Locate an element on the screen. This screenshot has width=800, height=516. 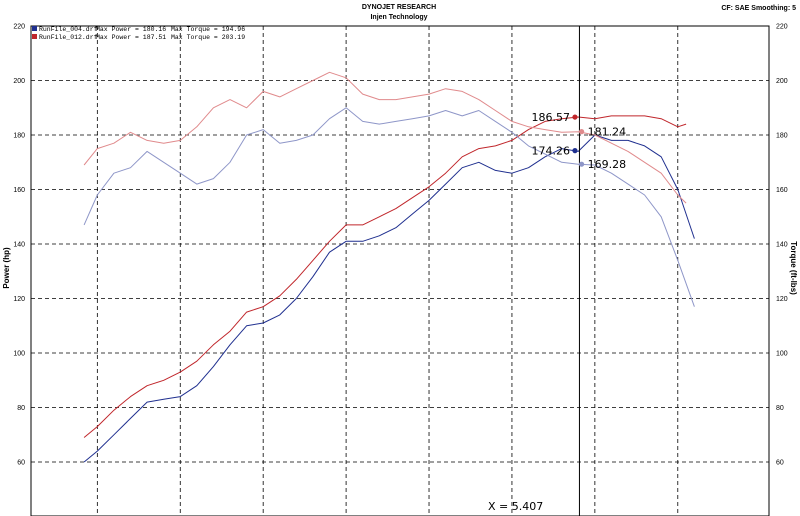
y-tick-right-220: 220 is located at coordinates (782, 27).